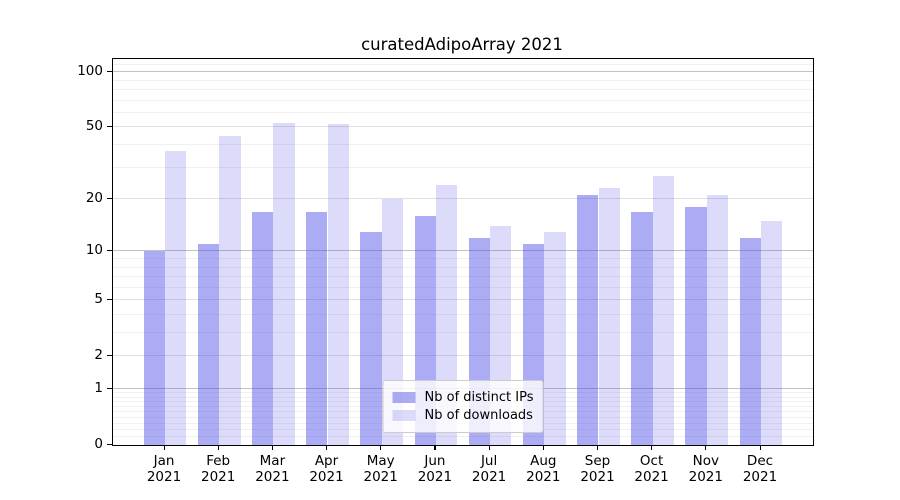 The width and height of the screenshot is (900, 500). Describe the element at coordinates (154, 348) in the screenshot. I see `bar-jan-2021-nb-of-distinct-ips` at that location.